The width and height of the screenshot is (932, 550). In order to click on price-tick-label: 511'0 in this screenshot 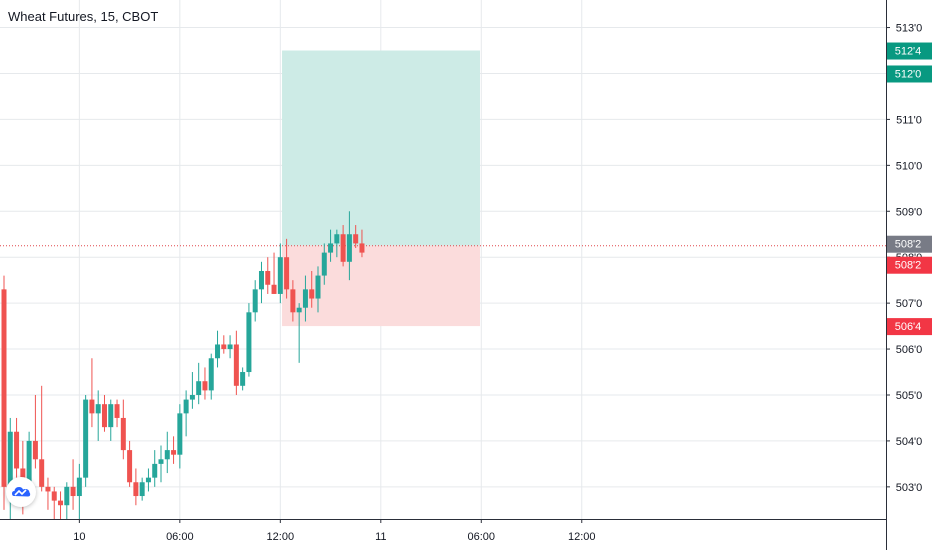, I will do `click(909, 120)`.